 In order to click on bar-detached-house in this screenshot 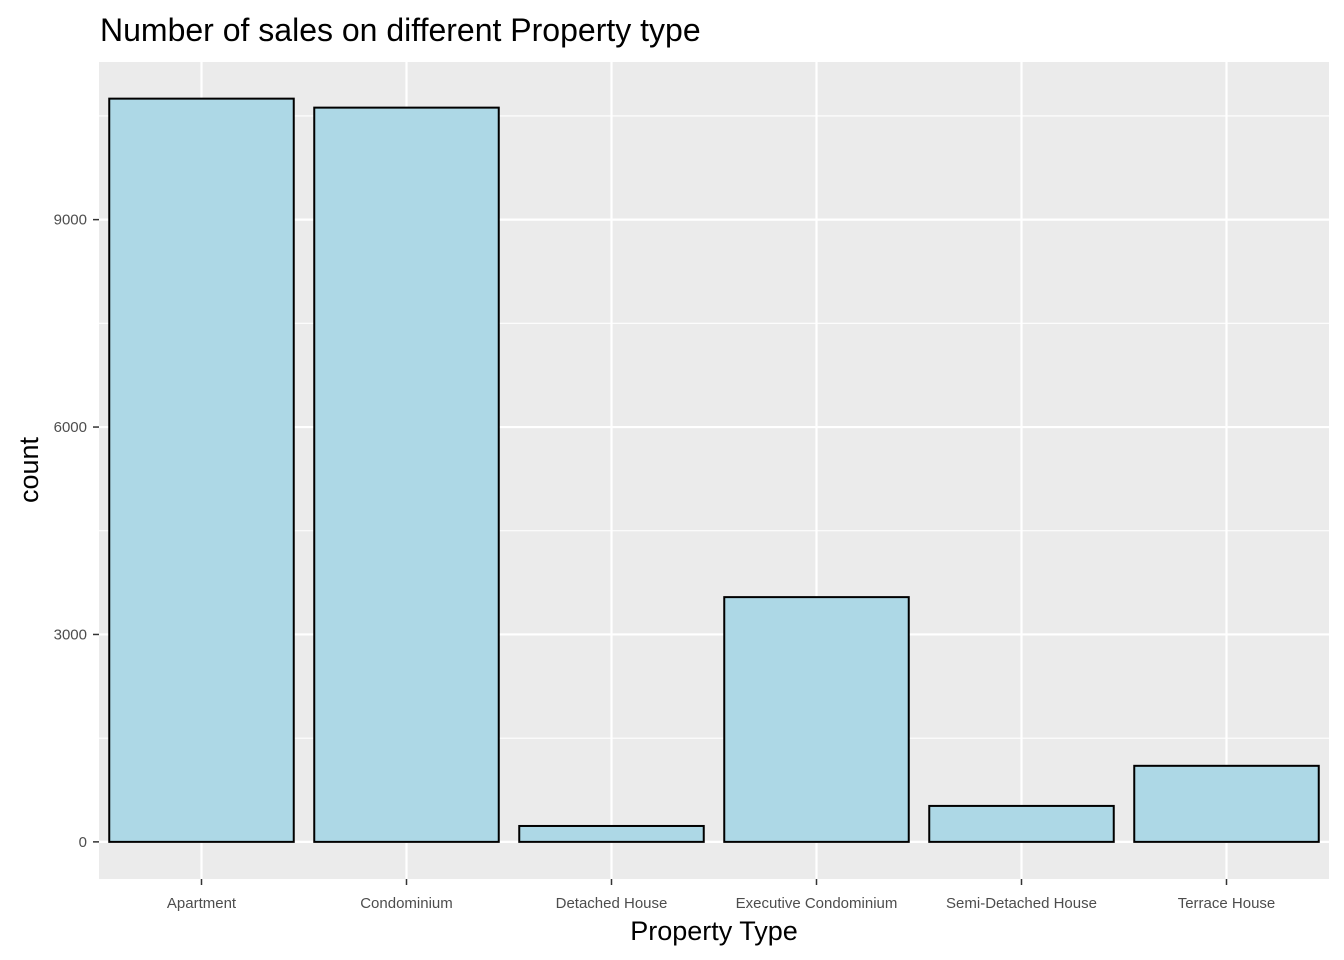, I will do `click(611, 833)`.